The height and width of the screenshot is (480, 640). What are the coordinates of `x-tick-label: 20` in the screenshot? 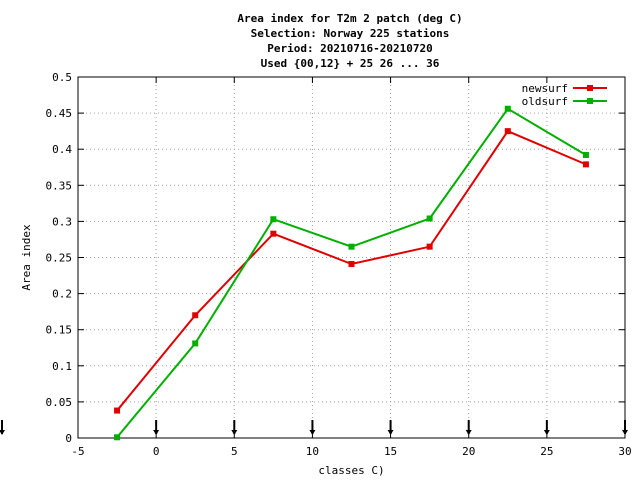 It's located at (468, 451).